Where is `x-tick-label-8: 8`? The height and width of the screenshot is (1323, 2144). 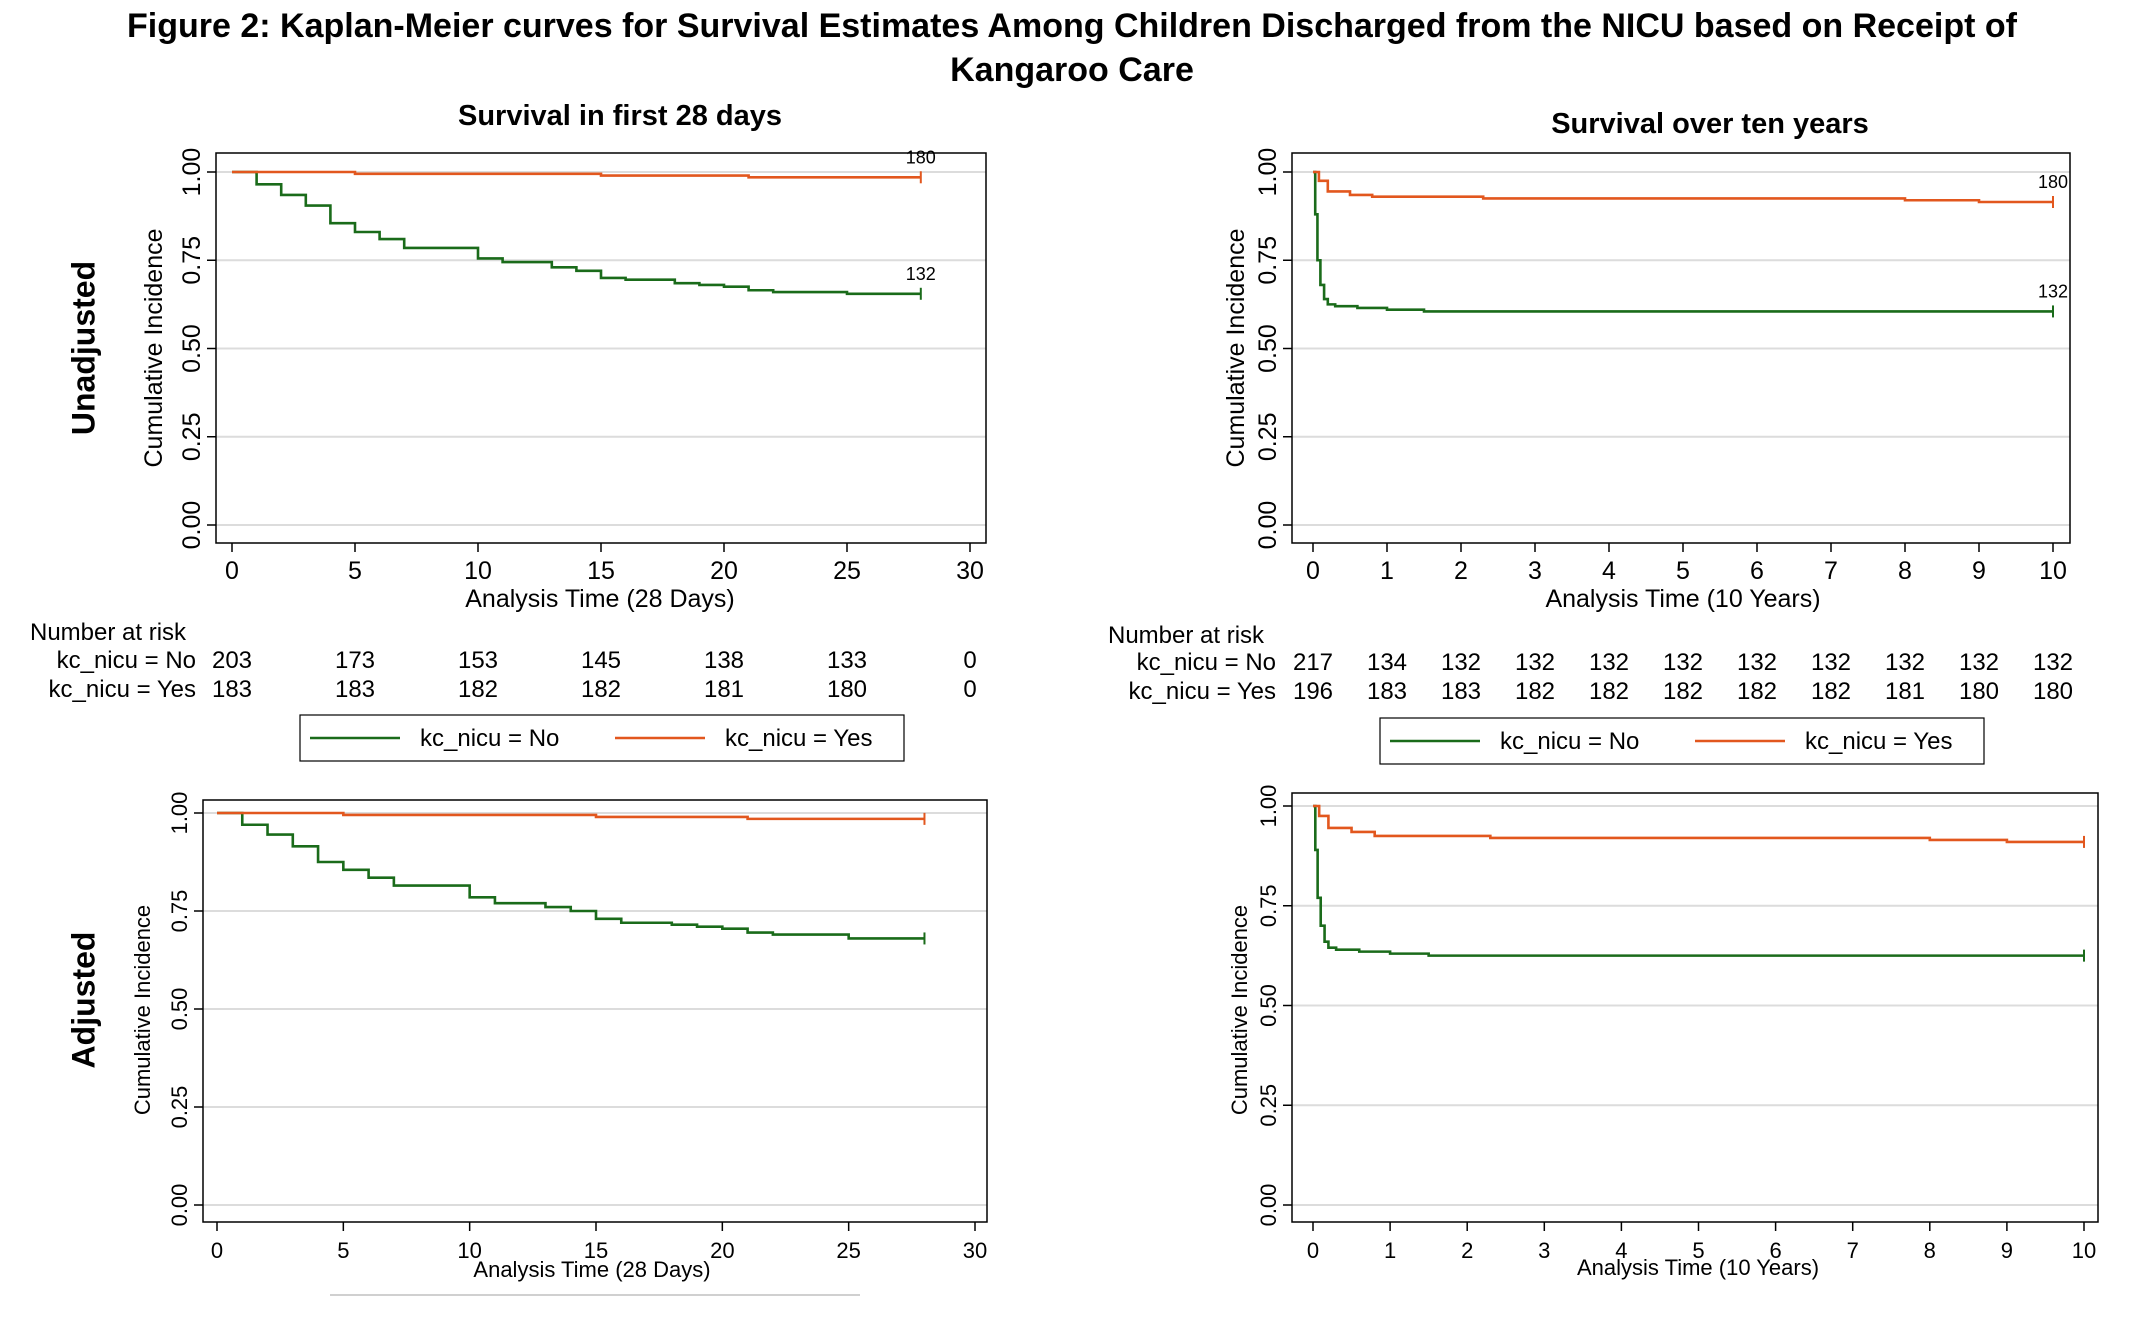
x-tick-label-8: 8 is located at coordinates (1930, 1250).